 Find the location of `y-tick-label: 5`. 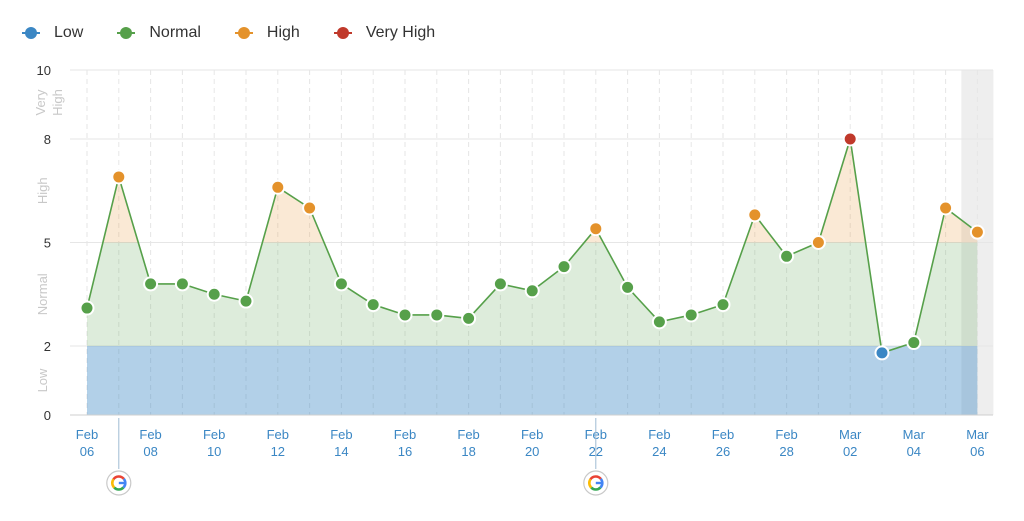

y-tick-label: 5 is located at coordinates (47, 243).